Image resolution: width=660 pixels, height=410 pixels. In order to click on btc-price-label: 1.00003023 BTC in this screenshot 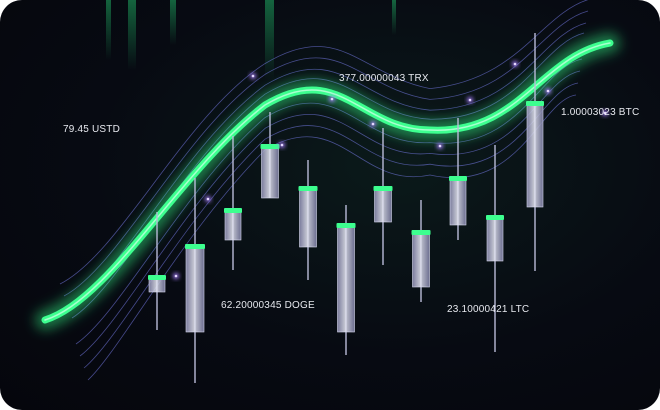, I will do `click(600, 112)`.